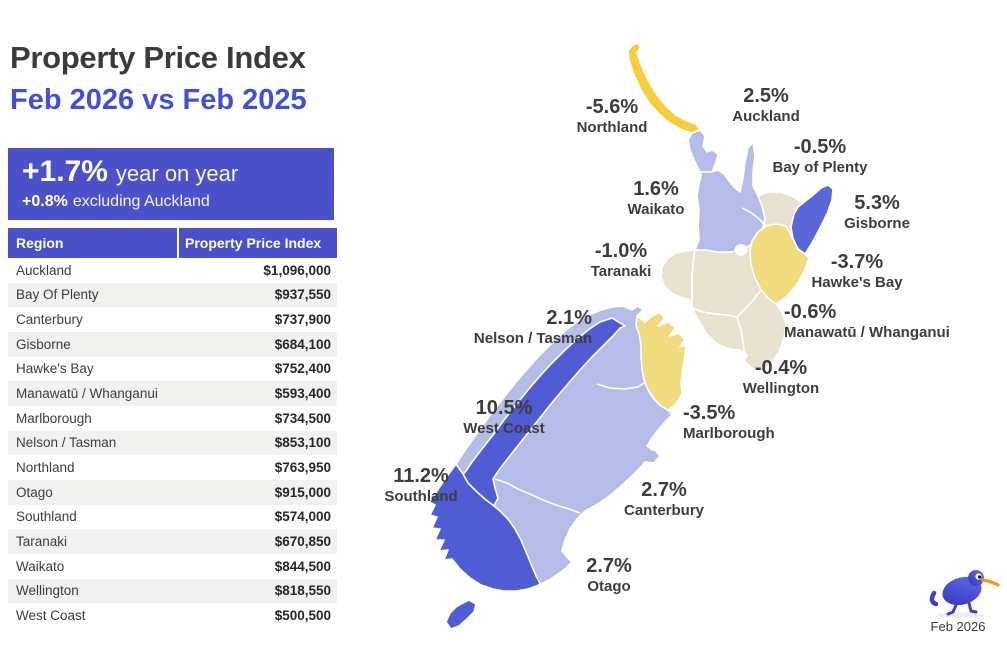 This screenshot has height=656, width=1007. Describe the element at coordinates (302, 320) in the screenshot. I see `table-cell-value: $737,900` at that location.